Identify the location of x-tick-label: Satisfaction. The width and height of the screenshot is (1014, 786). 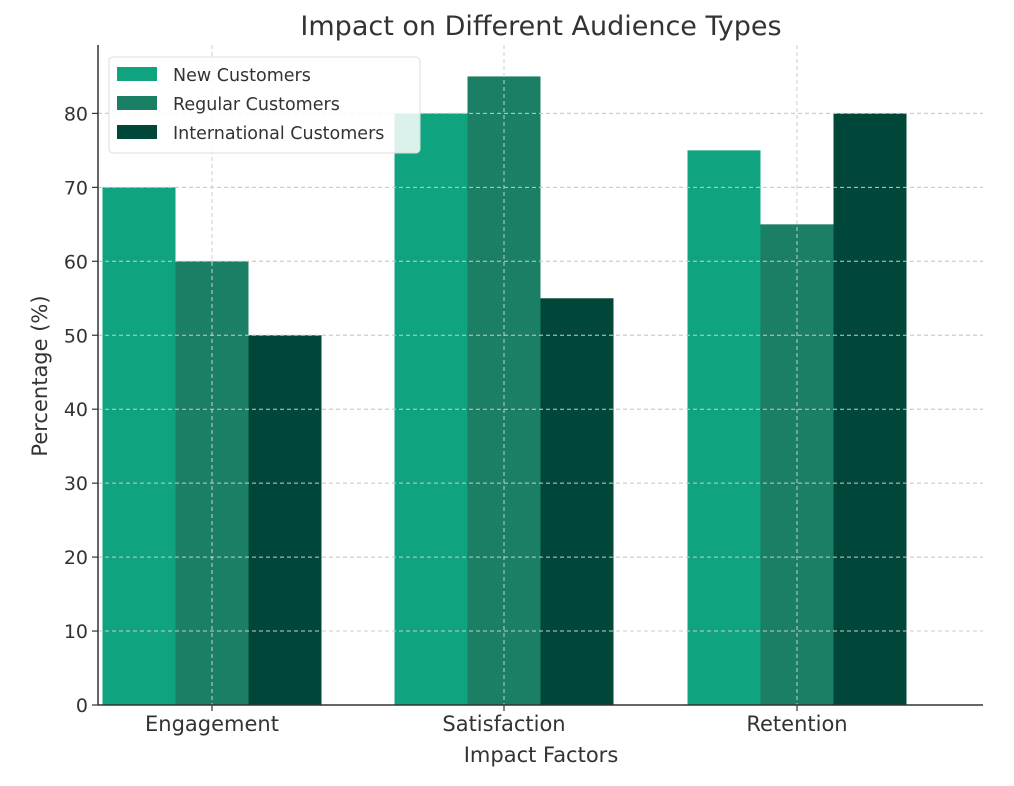
(503, 724).